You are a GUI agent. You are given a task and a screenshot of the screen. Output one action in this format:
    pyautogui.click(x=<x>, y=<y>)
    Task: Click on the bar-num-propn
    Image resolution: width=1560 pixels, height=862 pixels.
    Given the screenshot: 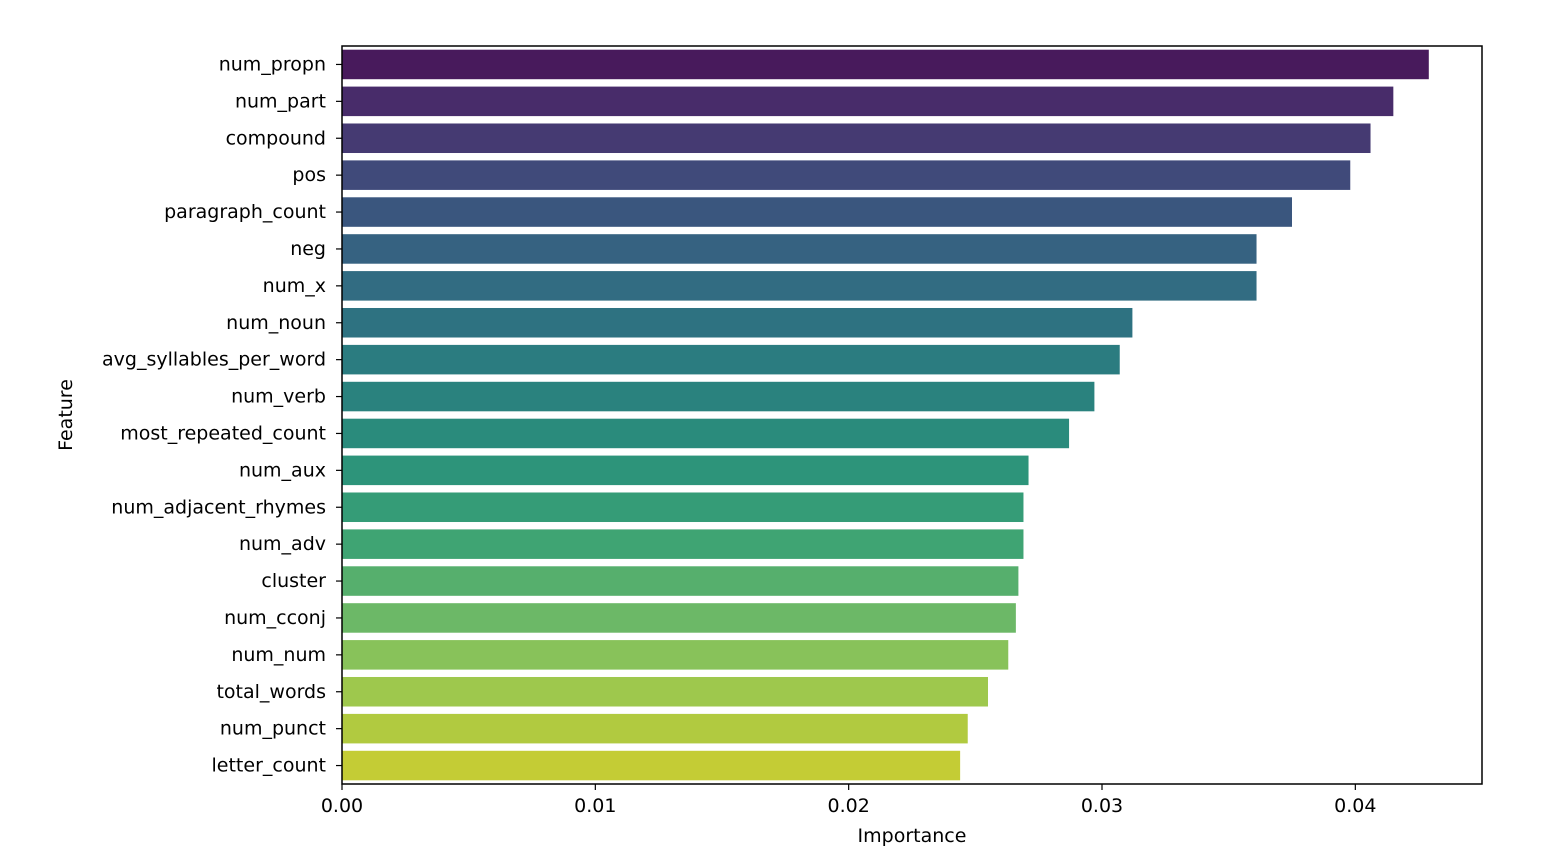 What is the action you would take?
    pyautogui.click(x=885, y=64)
    